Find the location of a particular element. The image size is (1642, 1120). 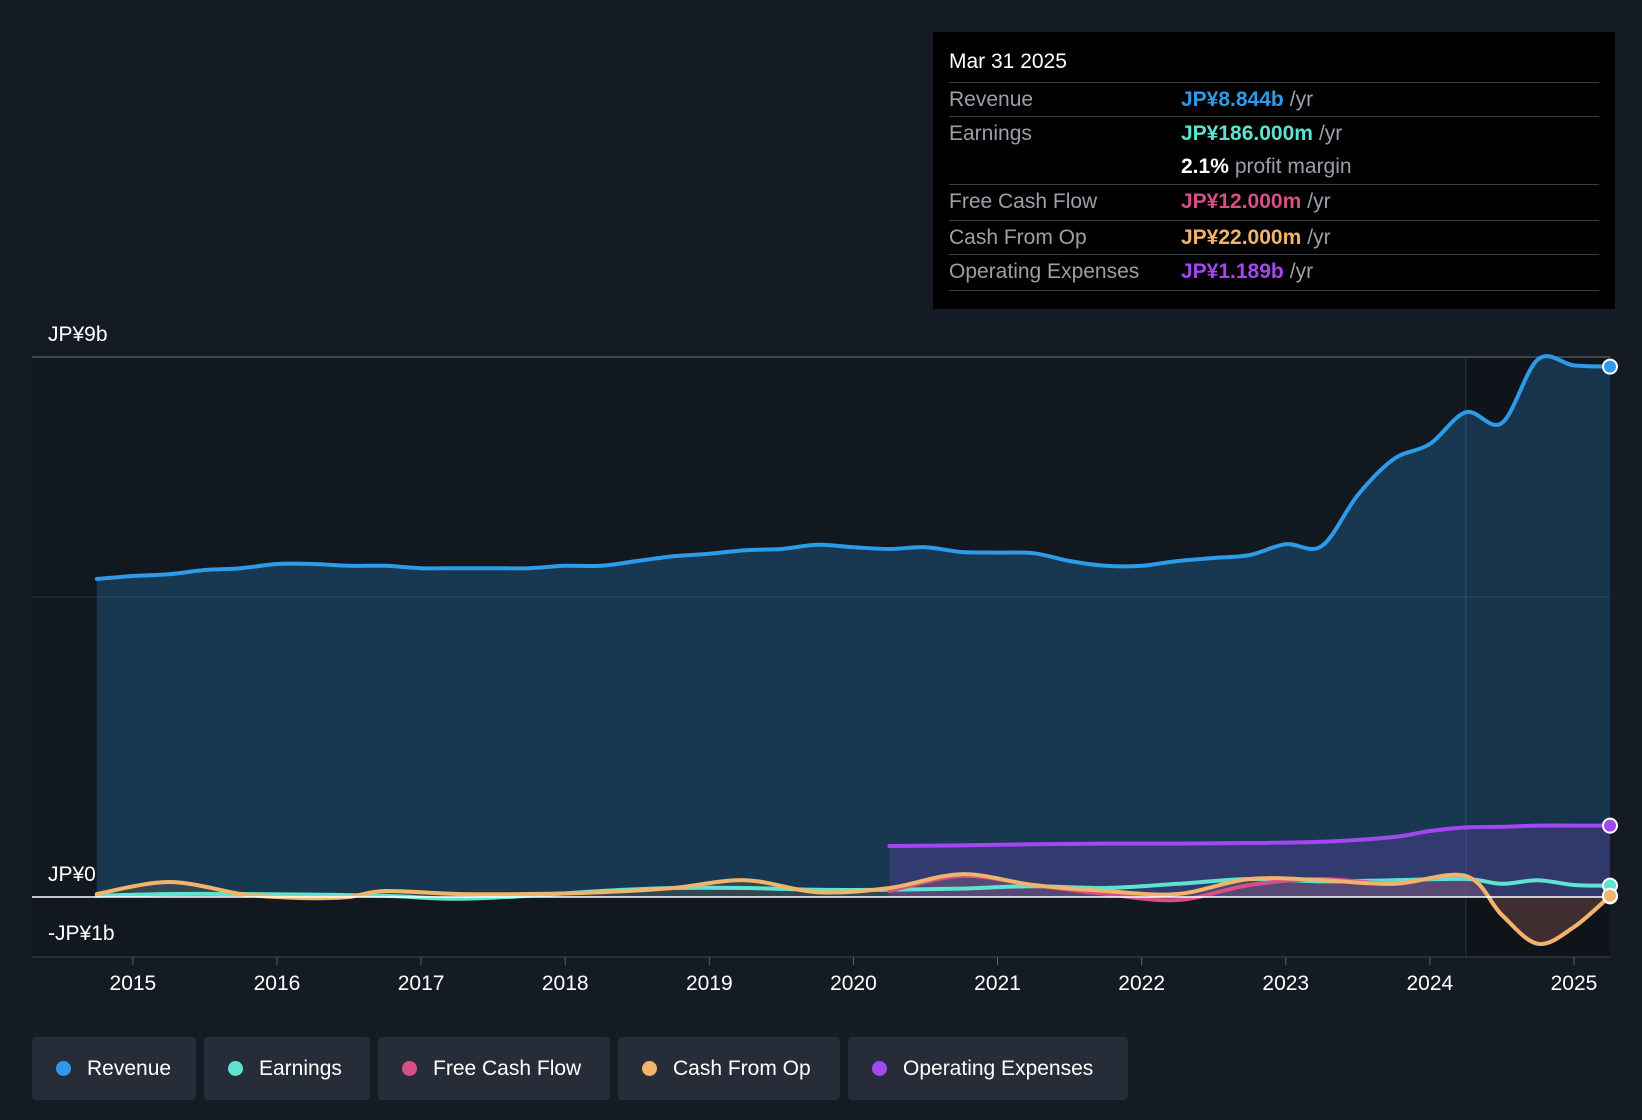

tooltip-label: Free Cash Flow is located at coordinates (1023, 201).